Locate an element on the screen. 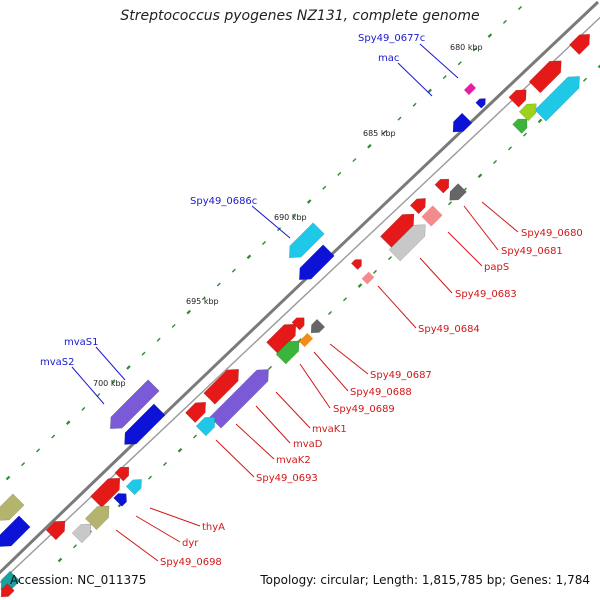 Image resolution: width=600 pixels, height=600 pixels. inner-gene-label: mvaD is located at coordinates (308, 444).